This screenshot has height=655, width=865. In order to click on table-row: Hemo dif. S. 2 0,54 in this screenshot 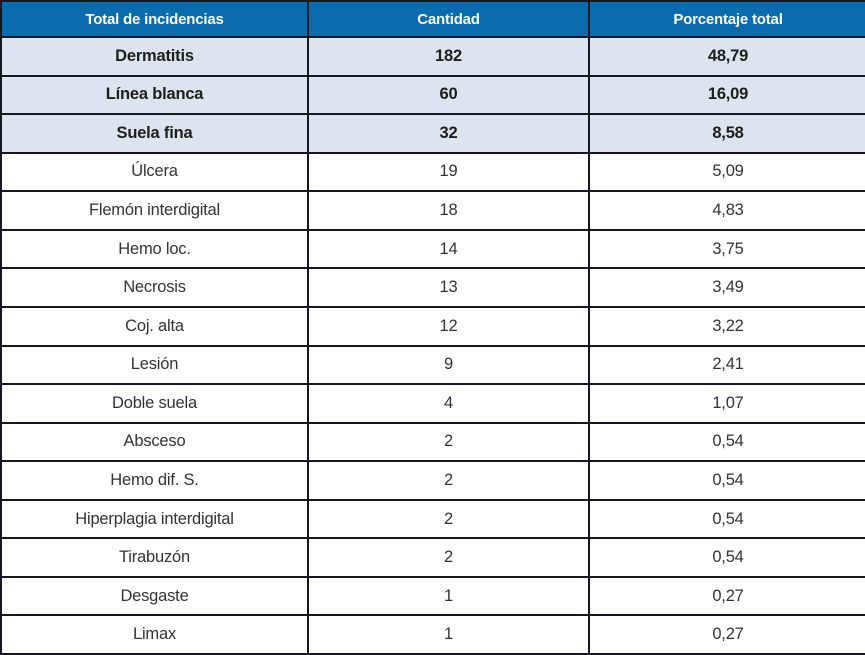, I will do `click(432, 480)`.